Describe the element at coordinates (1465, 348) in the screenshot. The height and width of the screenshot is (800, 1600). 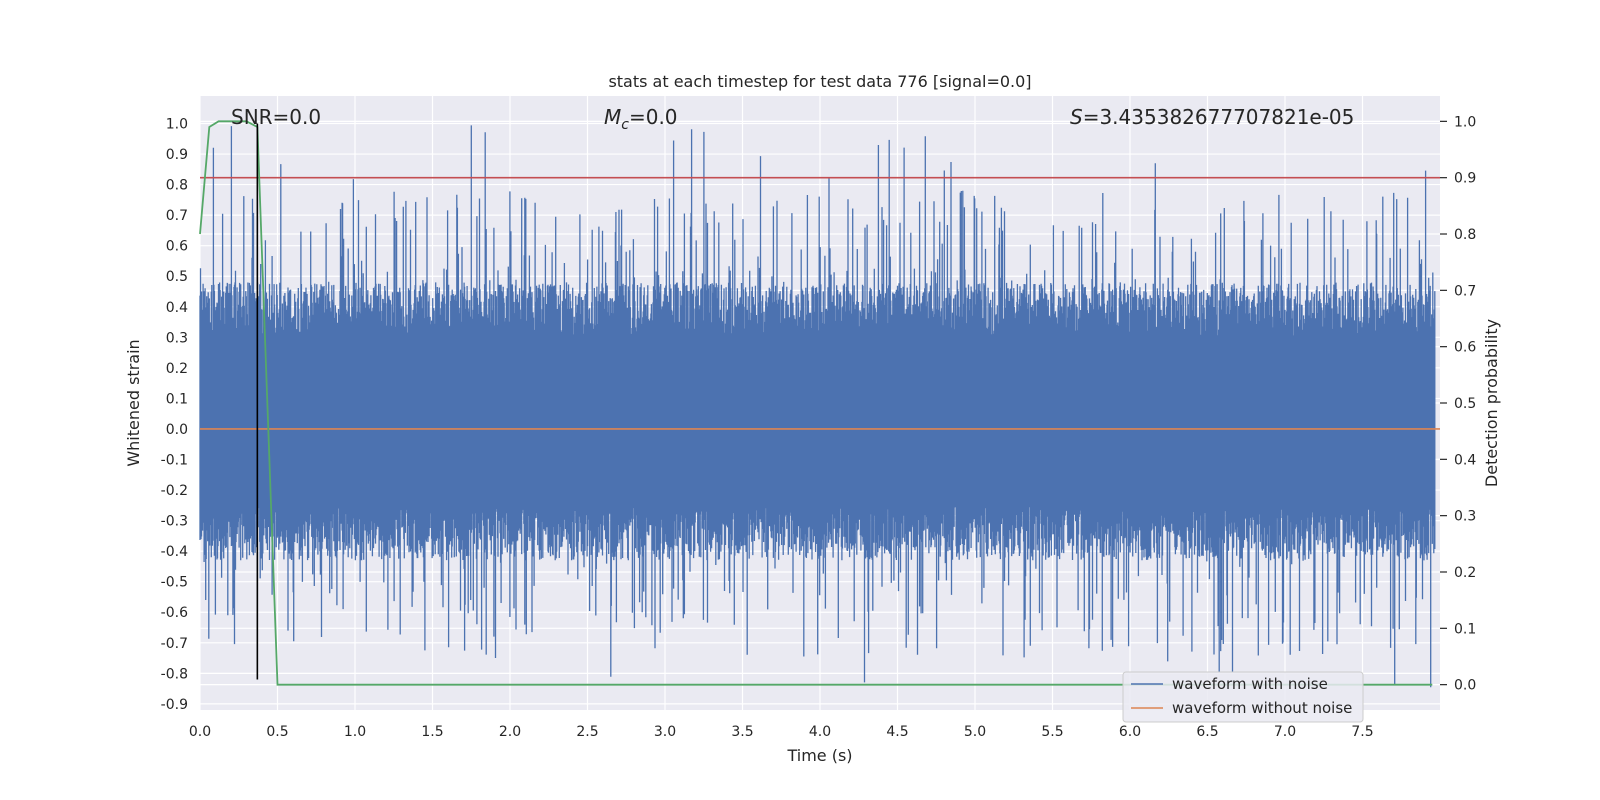
I see `y2-tick-label: 0.6` at that location.